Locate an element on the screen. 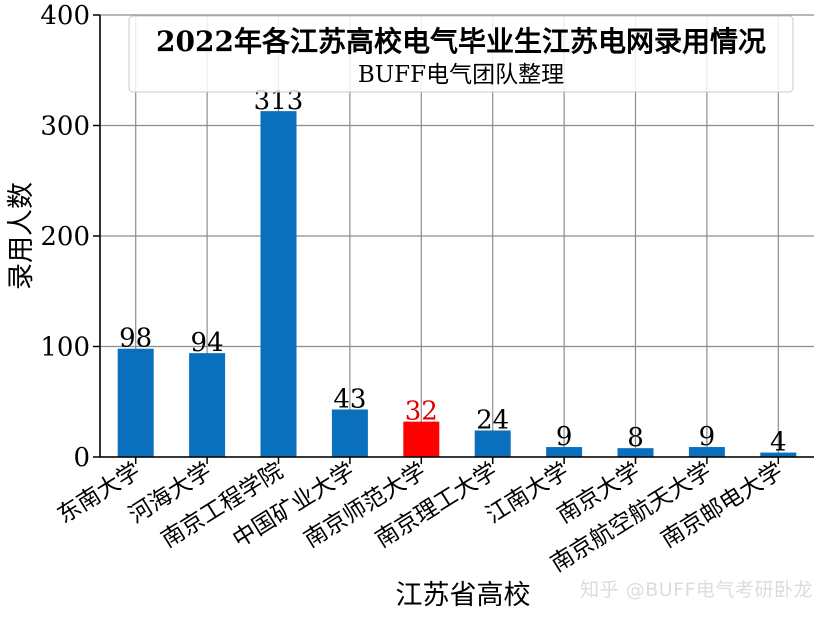 The width and height of the screenshot is (827, 619). value-label-5: 24 is located at coordinates (492, 420).